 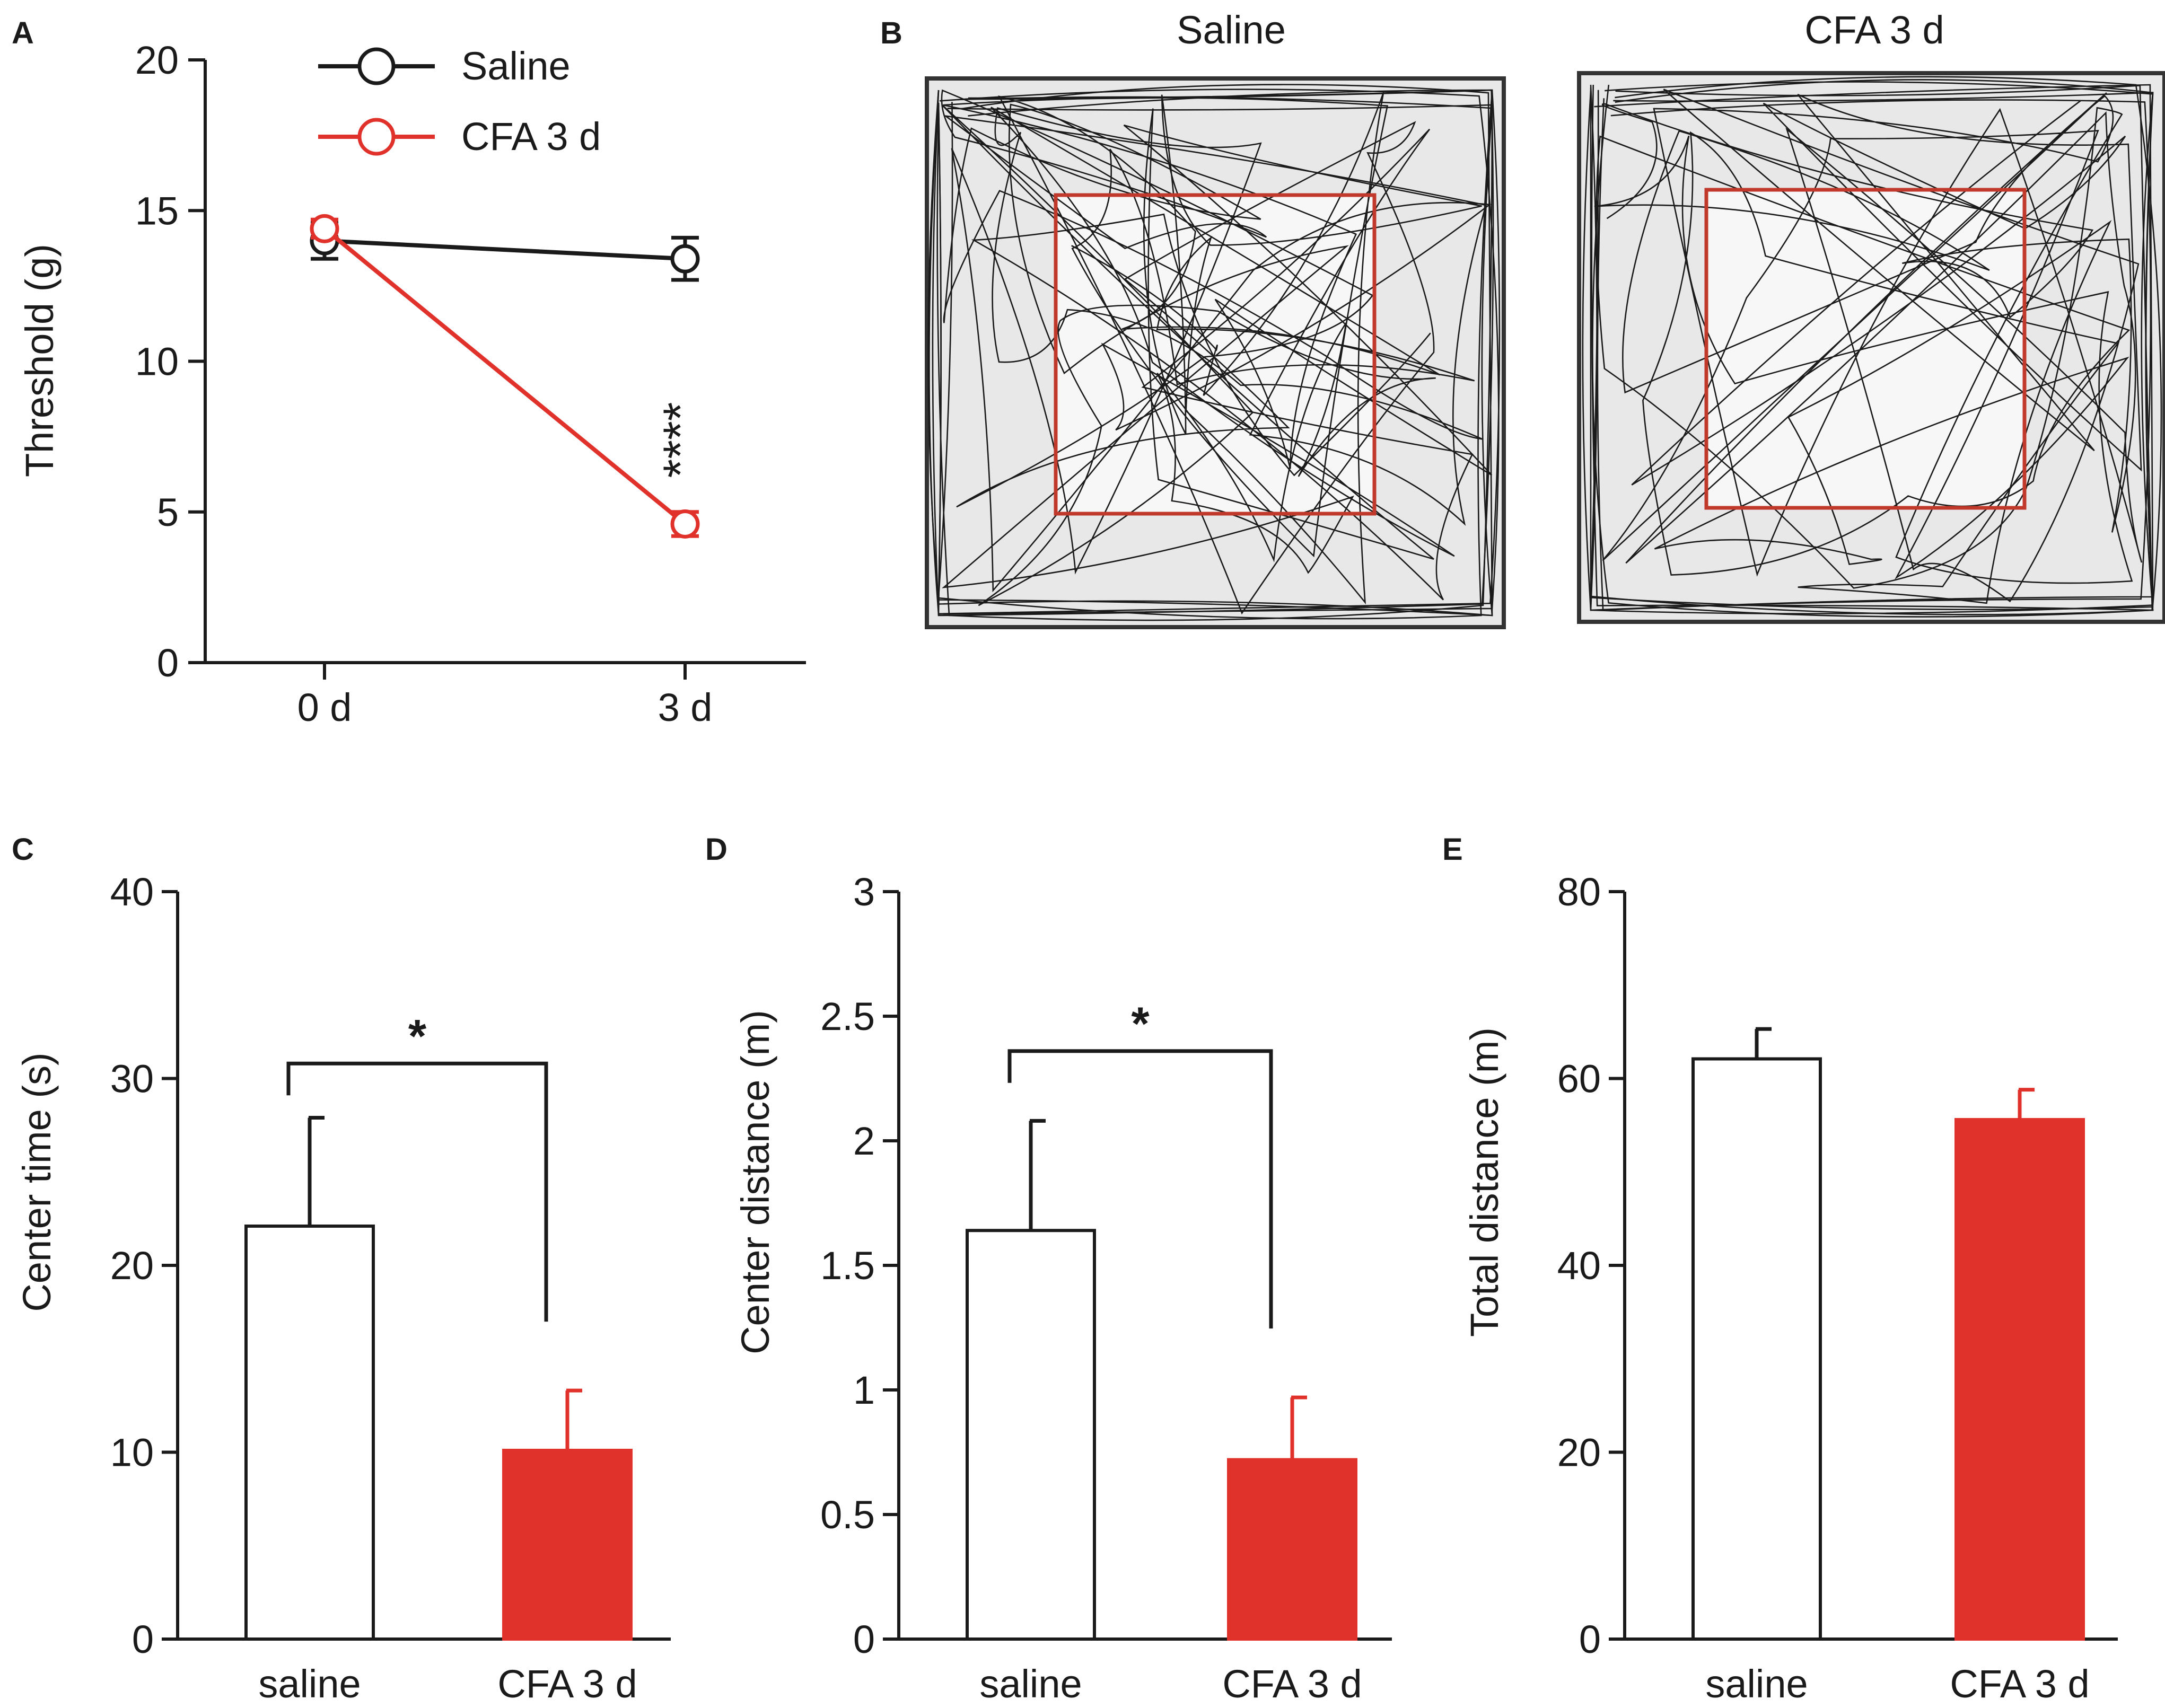 I want to click on panel-c-x-tick-label: saline, so click(x=309, y=1684).